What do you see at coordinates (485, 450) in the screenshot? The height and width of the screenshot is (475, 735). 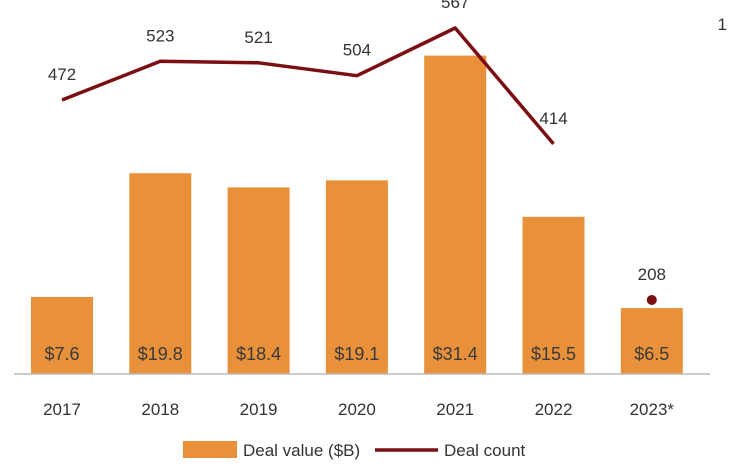 I see `legend-line-label: Deal count` at bounding box center [485, 450].